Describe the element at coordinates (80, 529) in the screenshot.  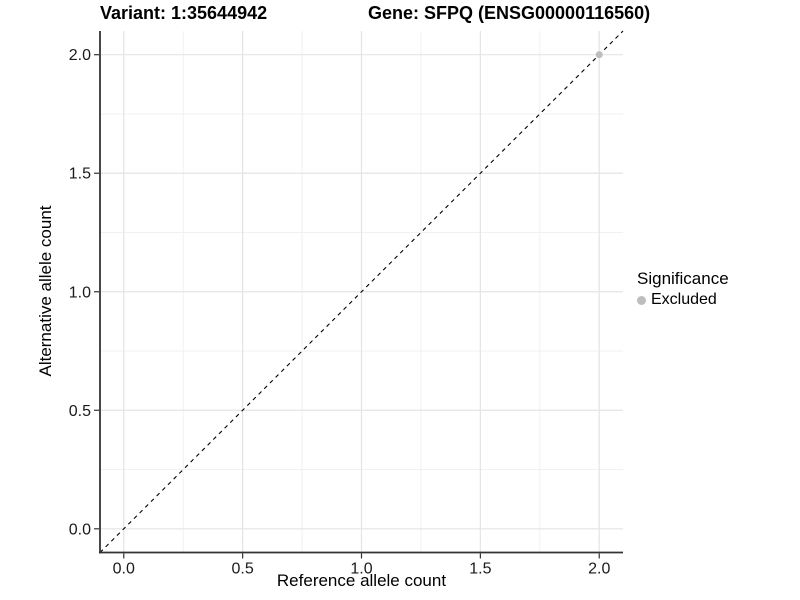
I see `y-tick-label: 0.0` at that location.